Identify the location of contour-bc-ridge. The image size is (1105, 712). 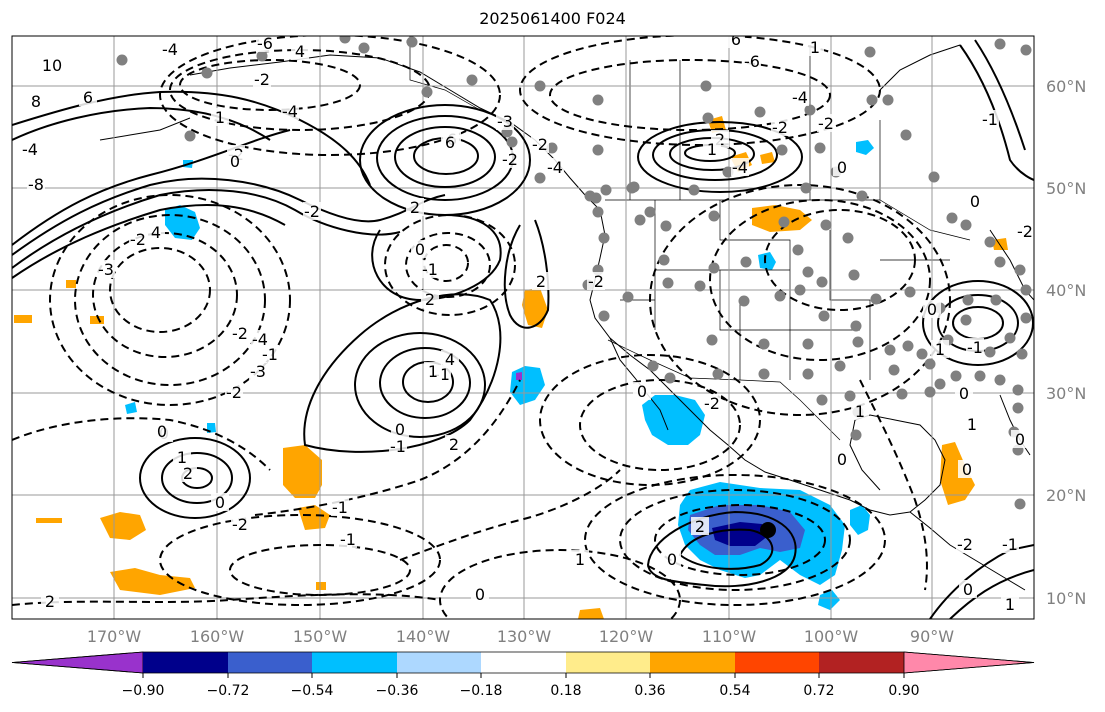
(526, 274).